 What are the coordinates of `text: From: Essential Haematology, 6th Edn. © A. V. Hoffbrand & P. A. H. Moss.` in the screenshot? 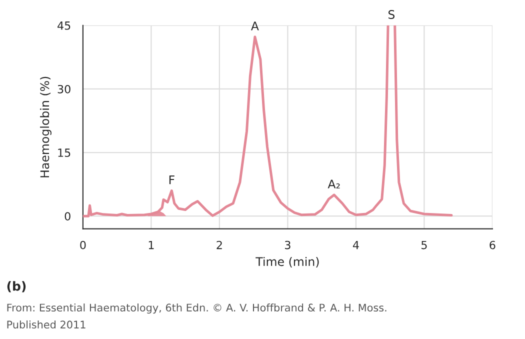 It's located at (196, 308).